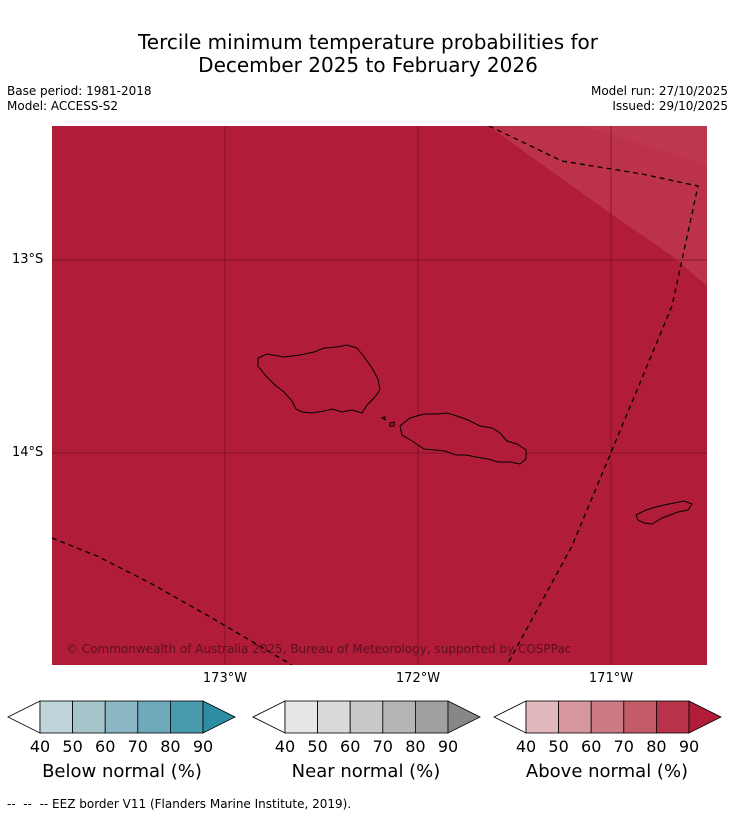 Image resolution: width=736 pixels, height=816 pixels. I want to click on colorbar-above-normal, so click(608, 720).